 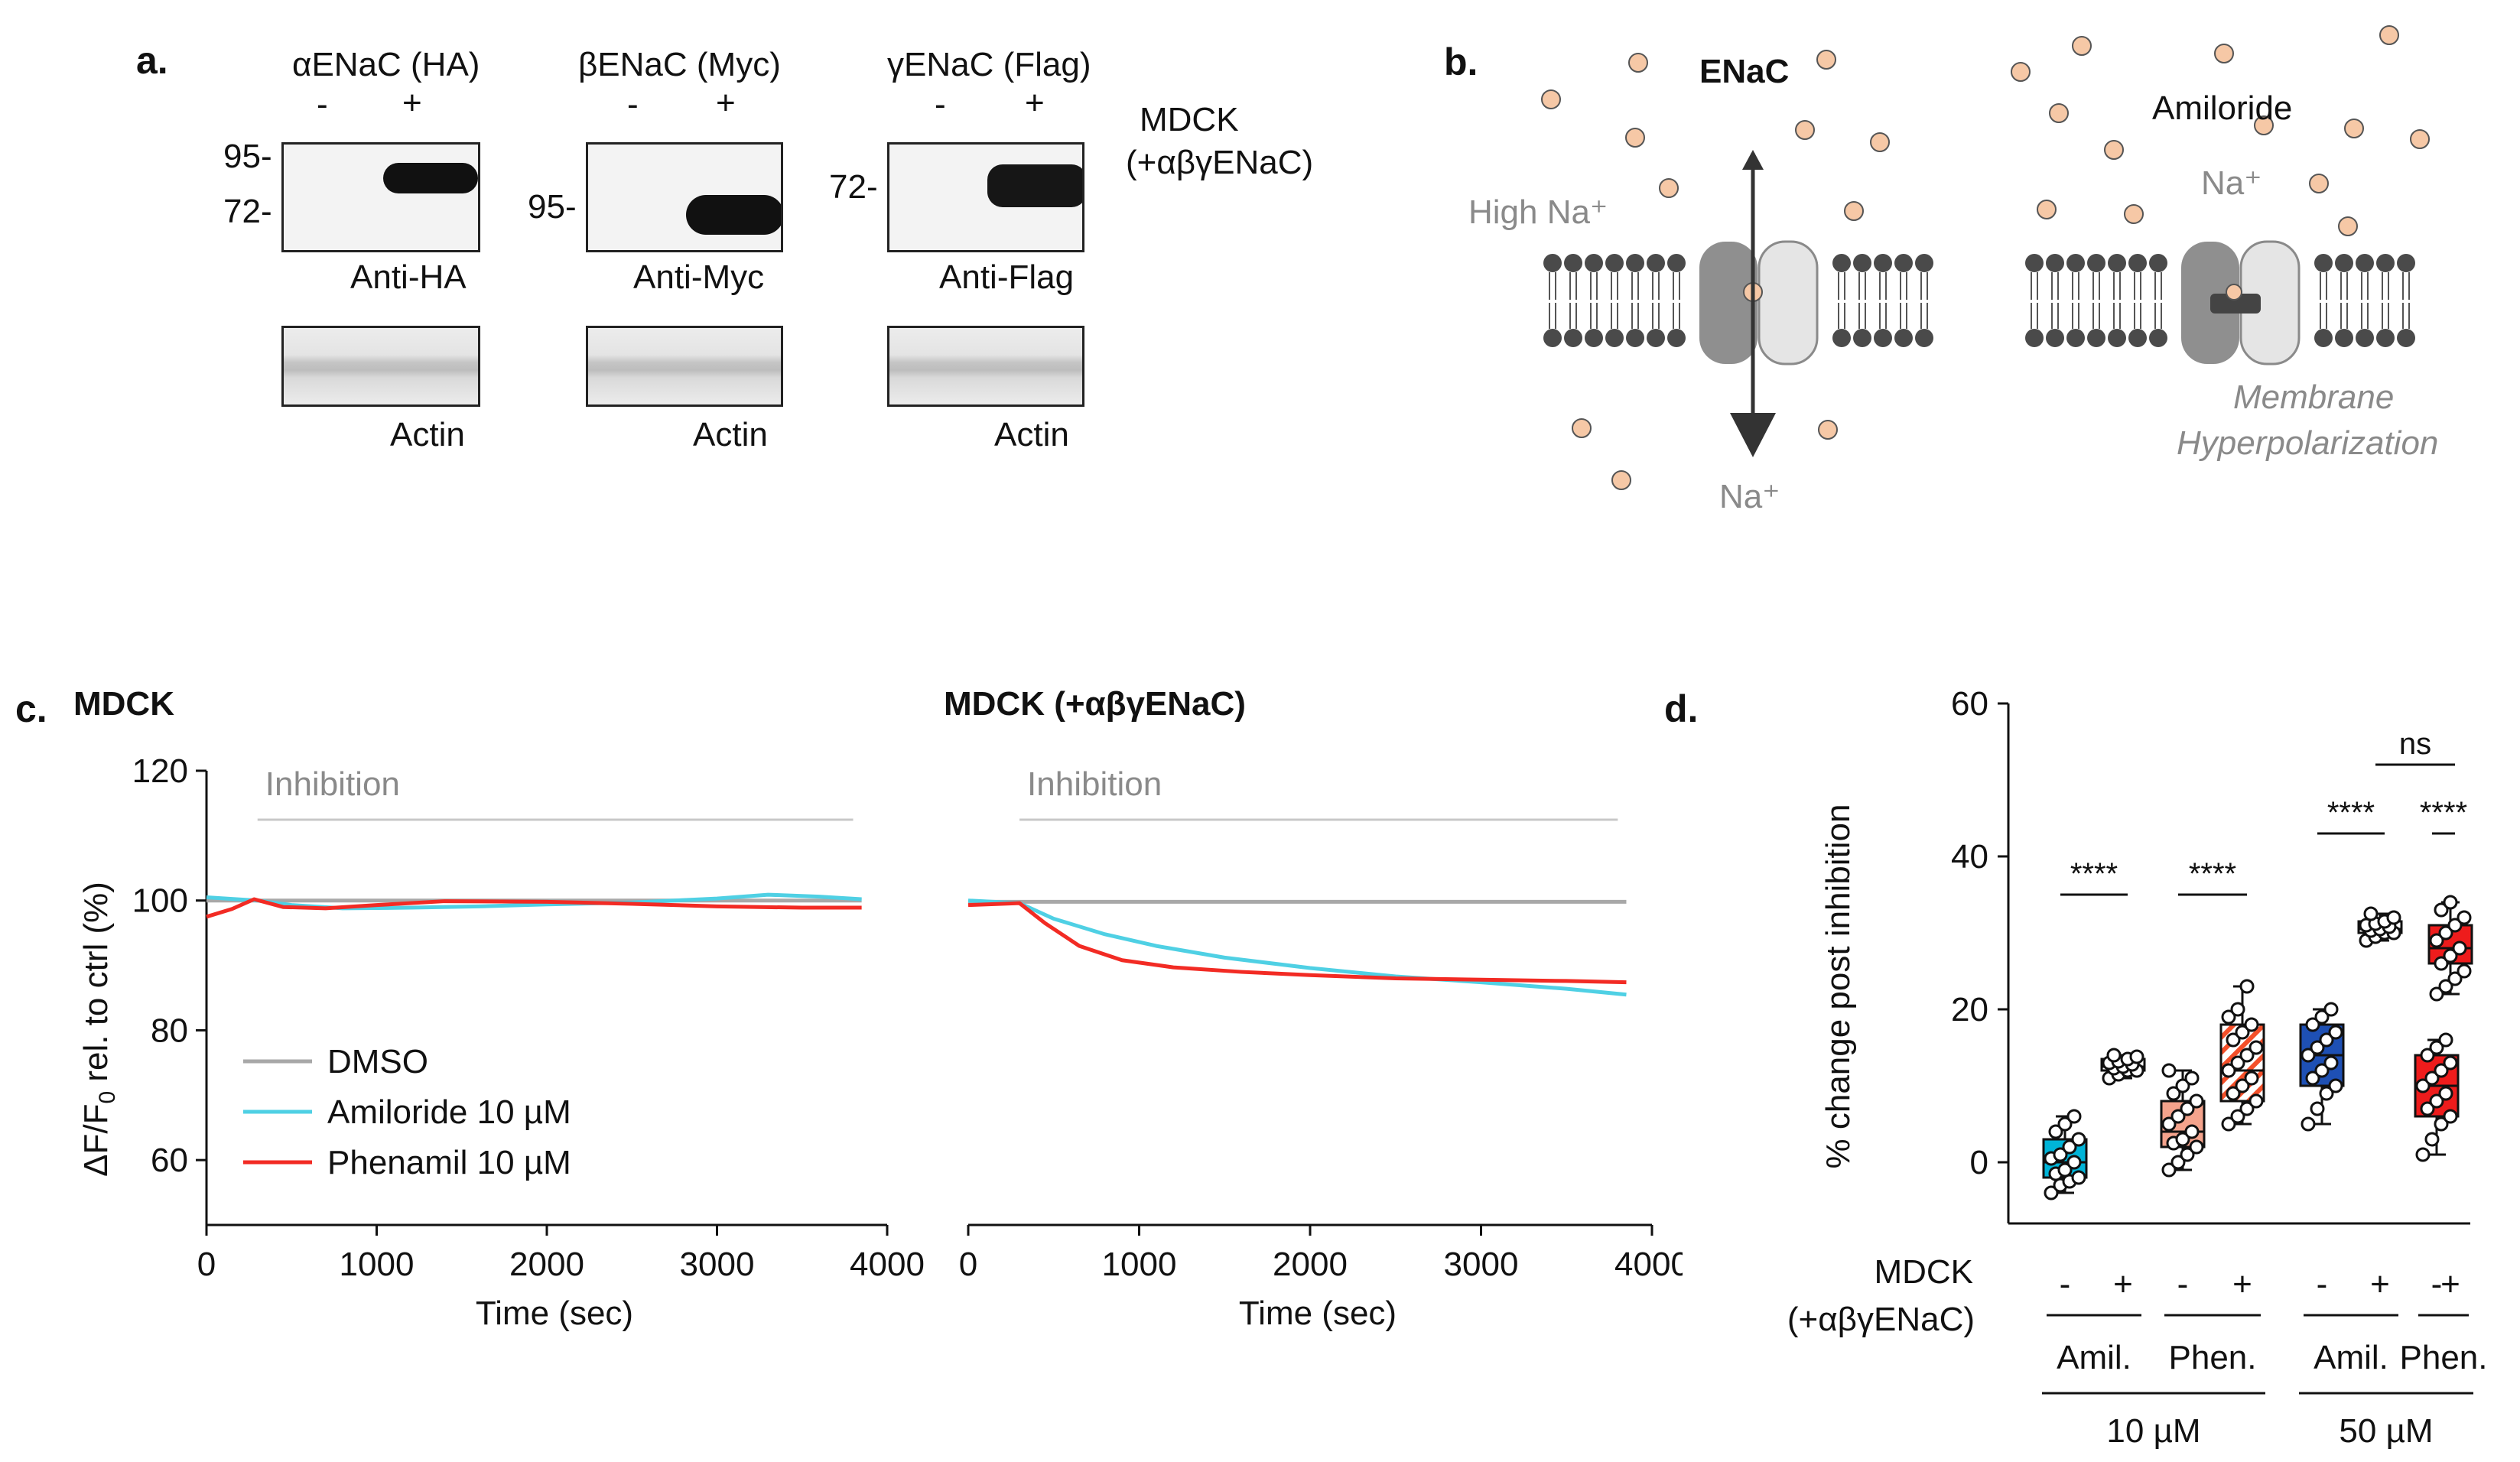 I want to click on panel-c-ylabel-sub: 0, so click(x=107, y=1097).